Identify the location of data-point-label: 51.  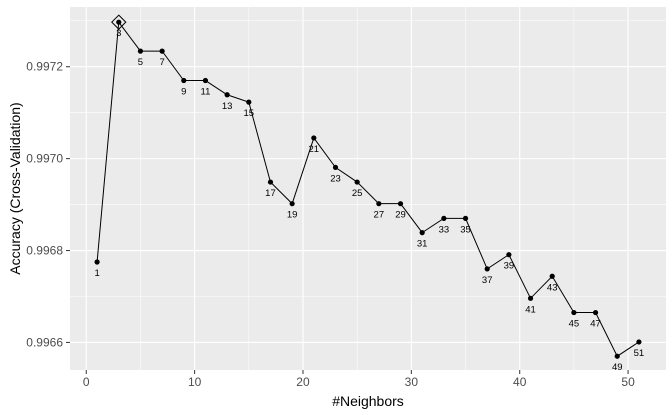
(639, 353).